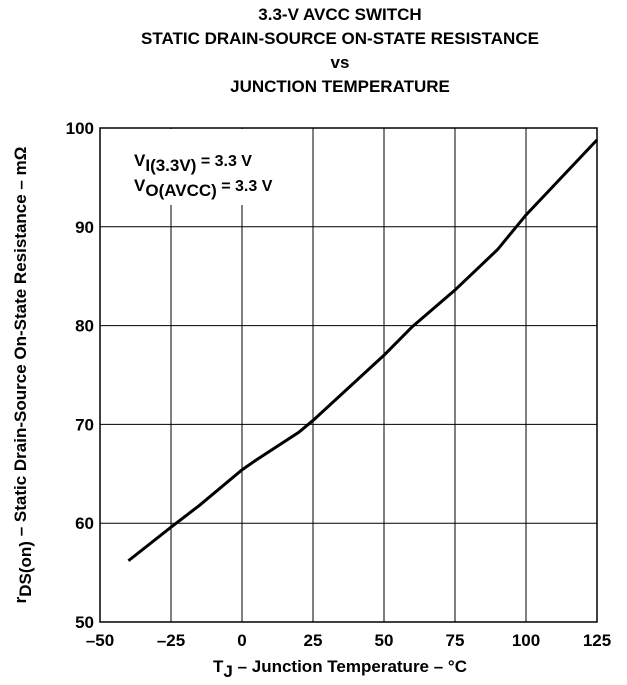  I want to click on x-tick-label: 25, so click(313, 640).